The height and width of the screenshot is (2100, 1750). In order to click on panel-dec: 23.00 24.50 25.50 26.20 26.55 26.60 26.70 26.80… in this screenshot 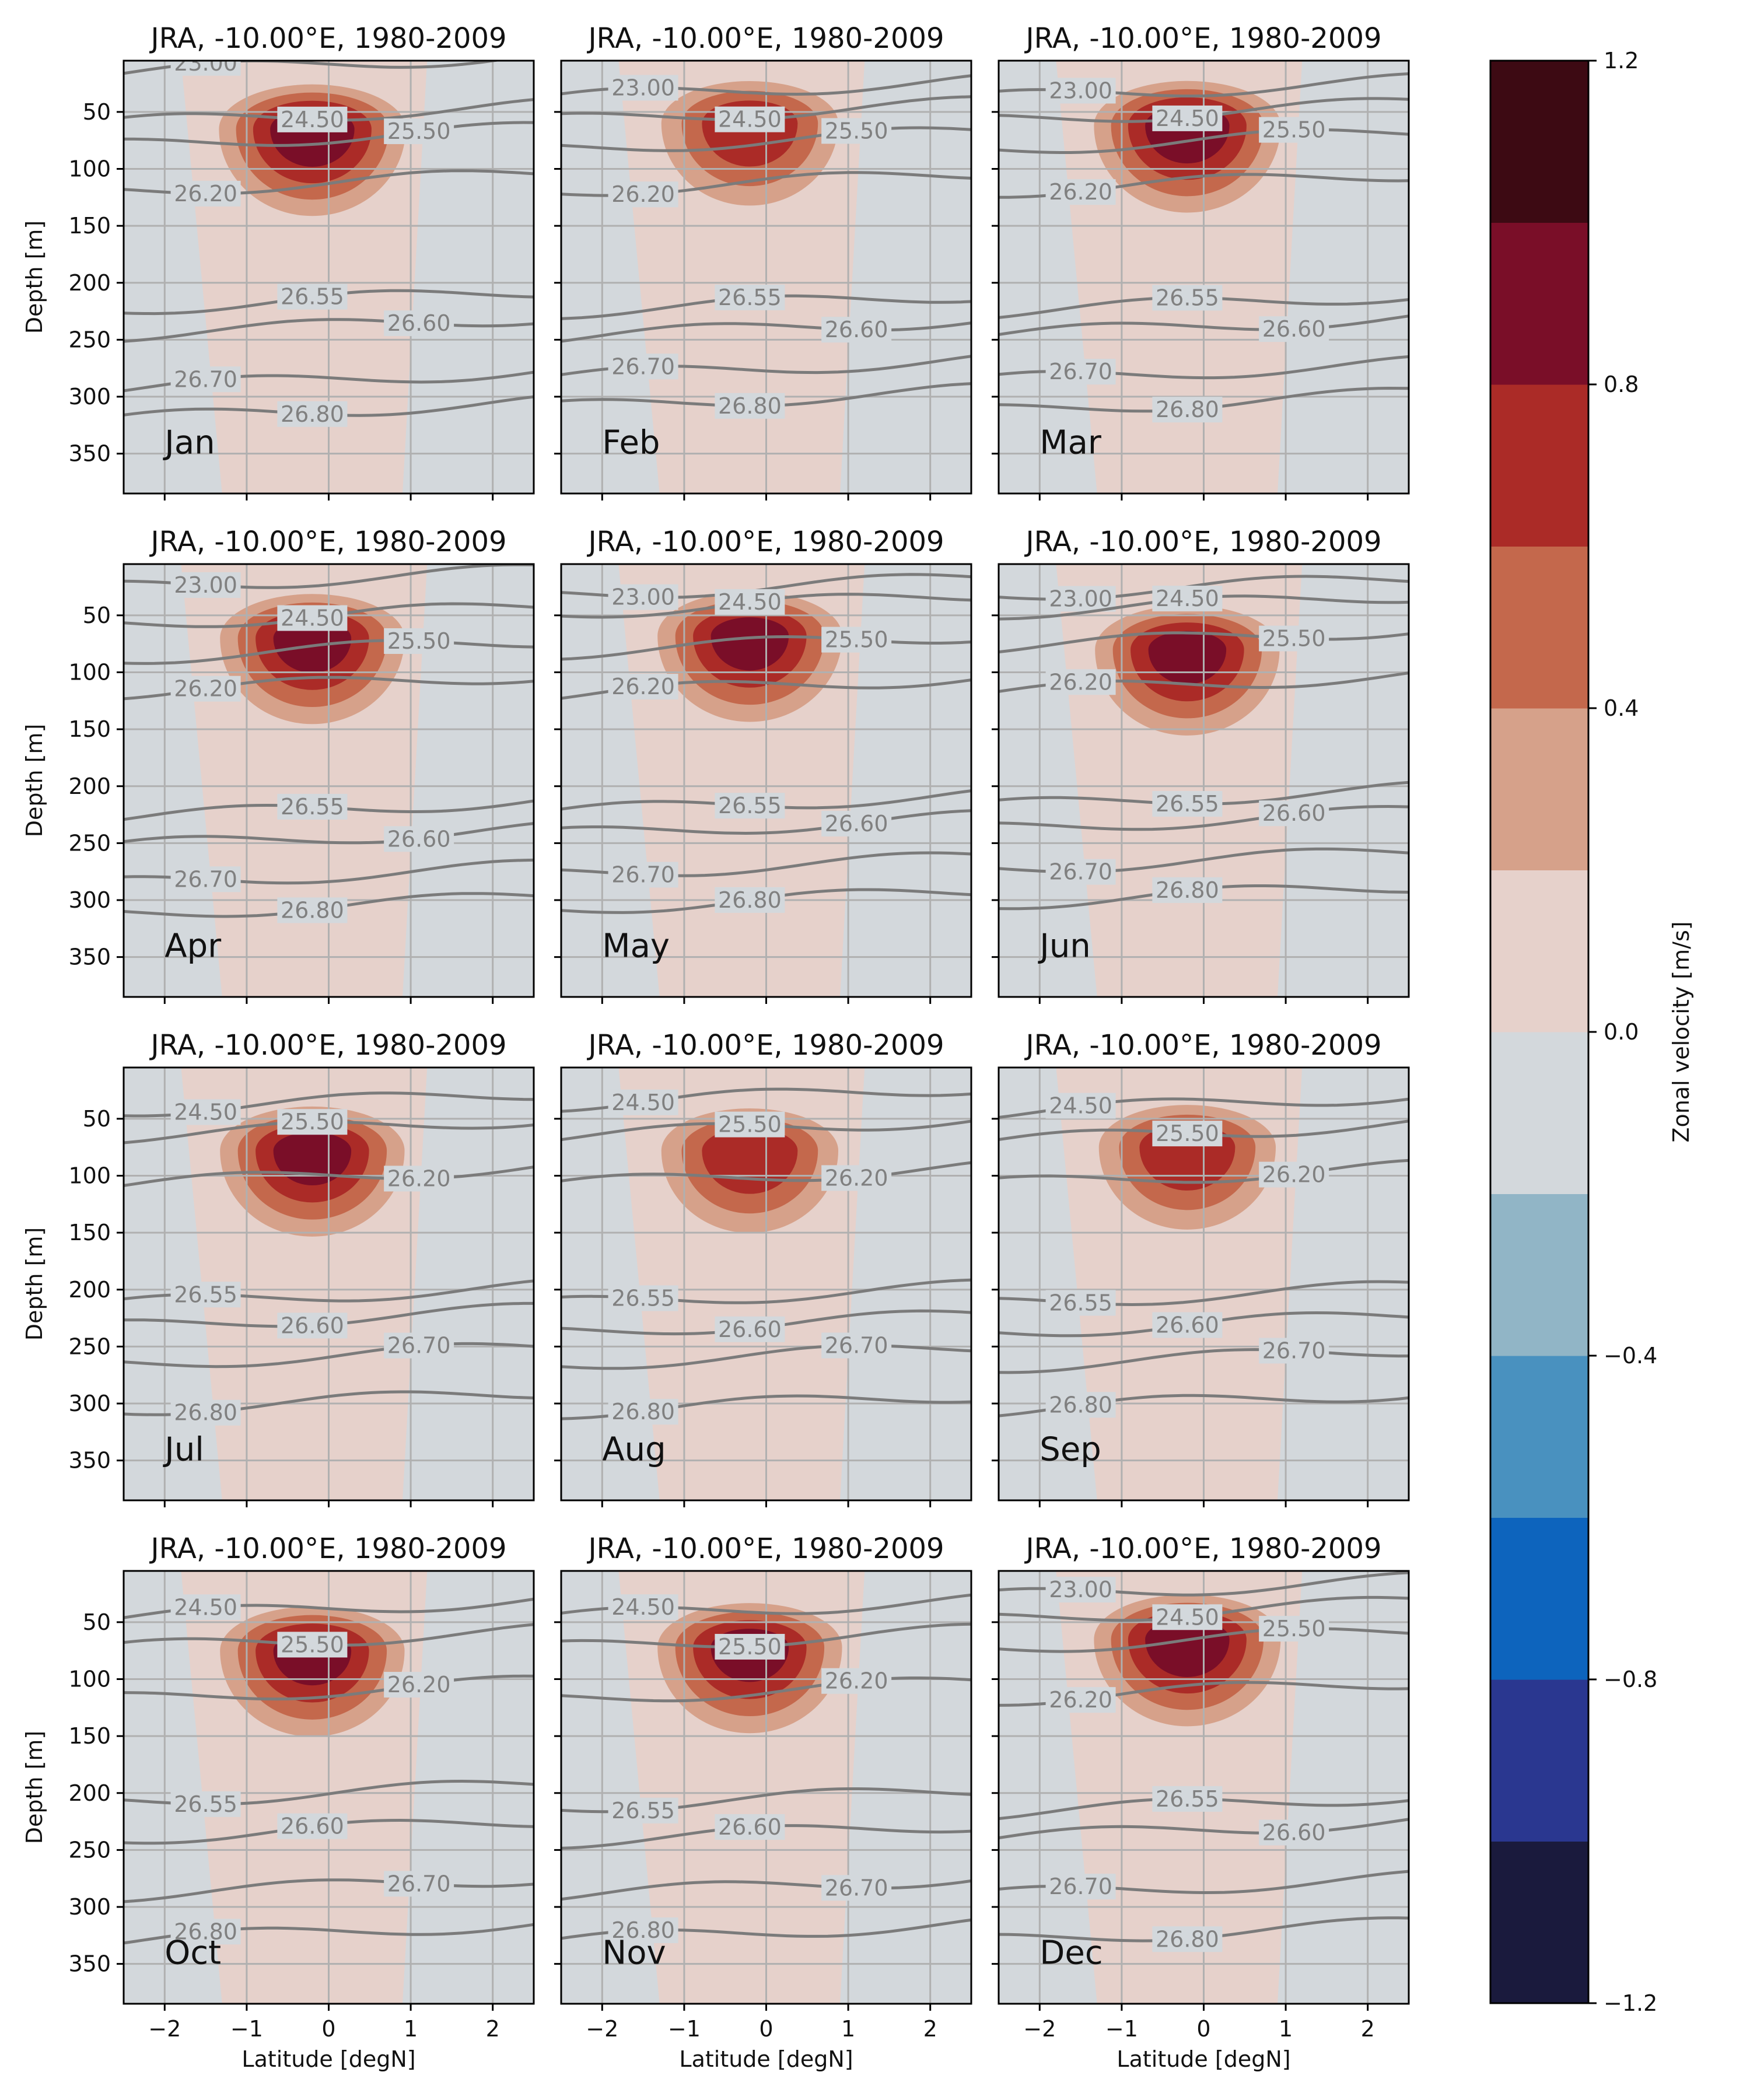, I will do `click(1201, 1802)`.